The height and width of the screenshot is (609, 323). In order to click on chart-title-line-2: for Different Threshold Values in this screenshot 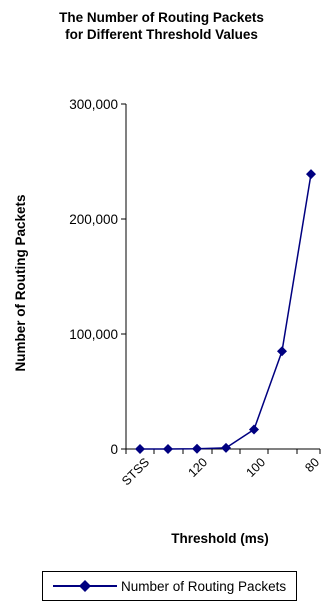, I will do `click(161, 34)`.